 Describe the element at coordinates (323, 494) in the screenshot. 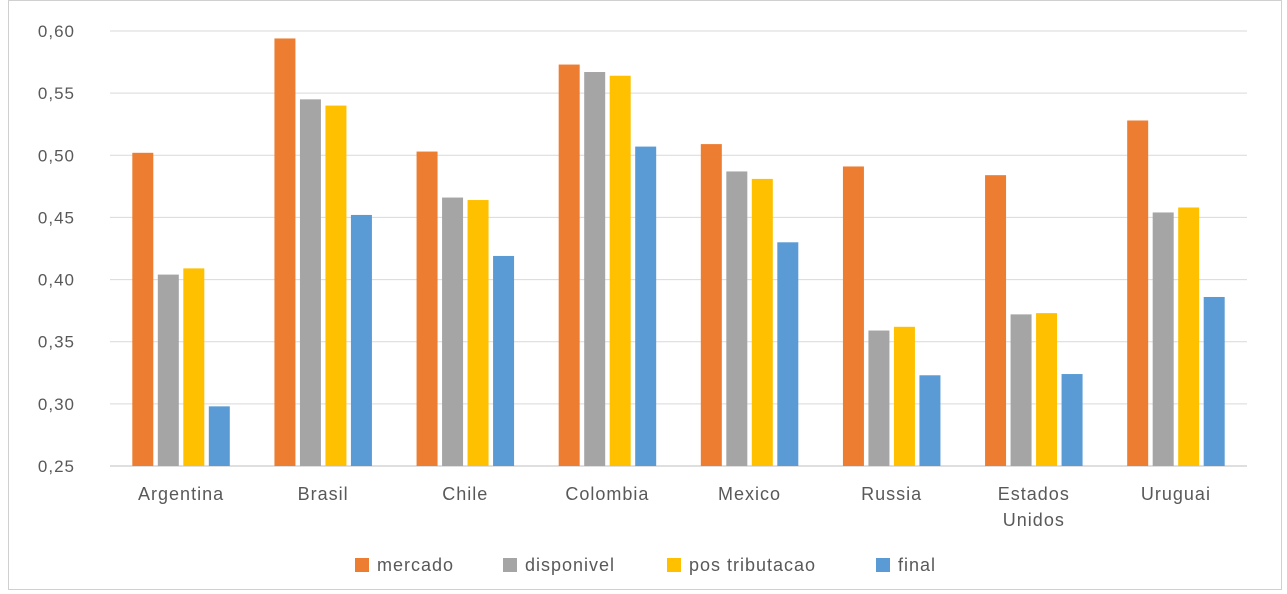

I see `x-tick-label: Brasil` at that location.